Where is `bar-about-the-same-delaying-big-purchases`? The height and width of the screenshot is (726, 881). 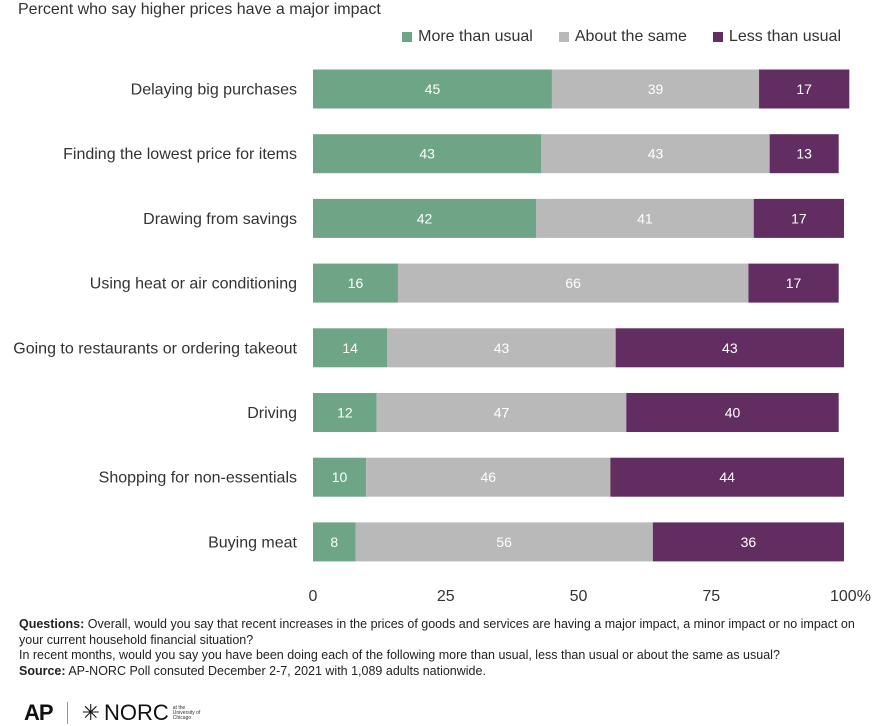 bar-about-the-same-delaying-big-purchases is located at coordinates (655, 89).